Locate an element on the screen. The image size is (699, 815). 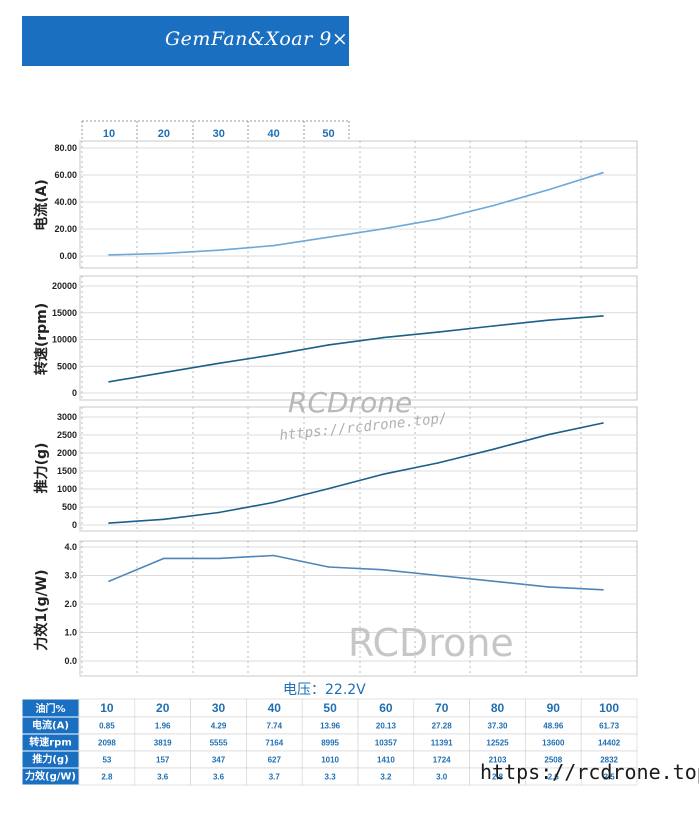
table-value: 20.13 is located at coordinates (386, 726).